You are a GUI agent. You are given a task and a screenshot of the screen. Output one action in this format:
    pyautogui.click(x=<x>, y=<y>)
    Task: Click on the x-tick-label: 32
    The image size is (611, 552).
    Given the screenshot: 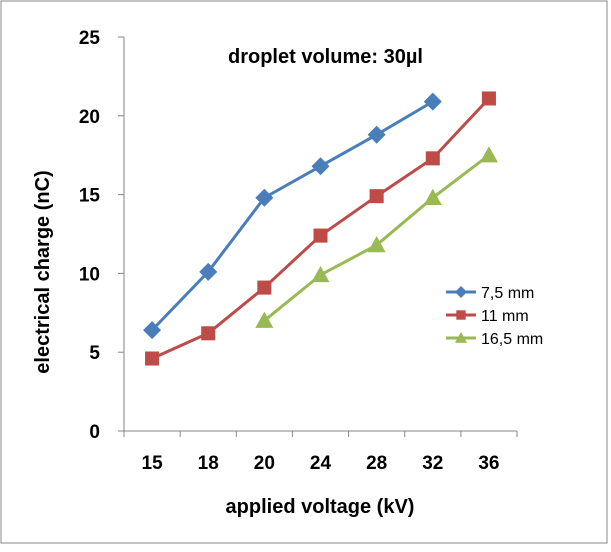 What is the action you would take?
    pyautogui.click(x=432, y=463)
    